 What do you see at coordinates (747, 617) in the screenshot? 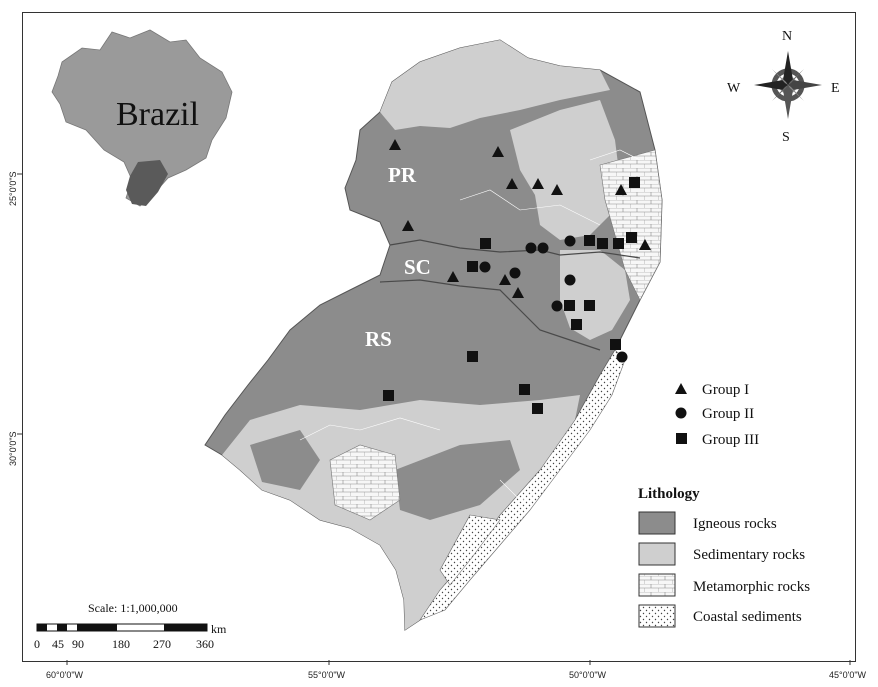
I see `legend-coastal-label: Coastal sediments` at bounding box center [747, 617].